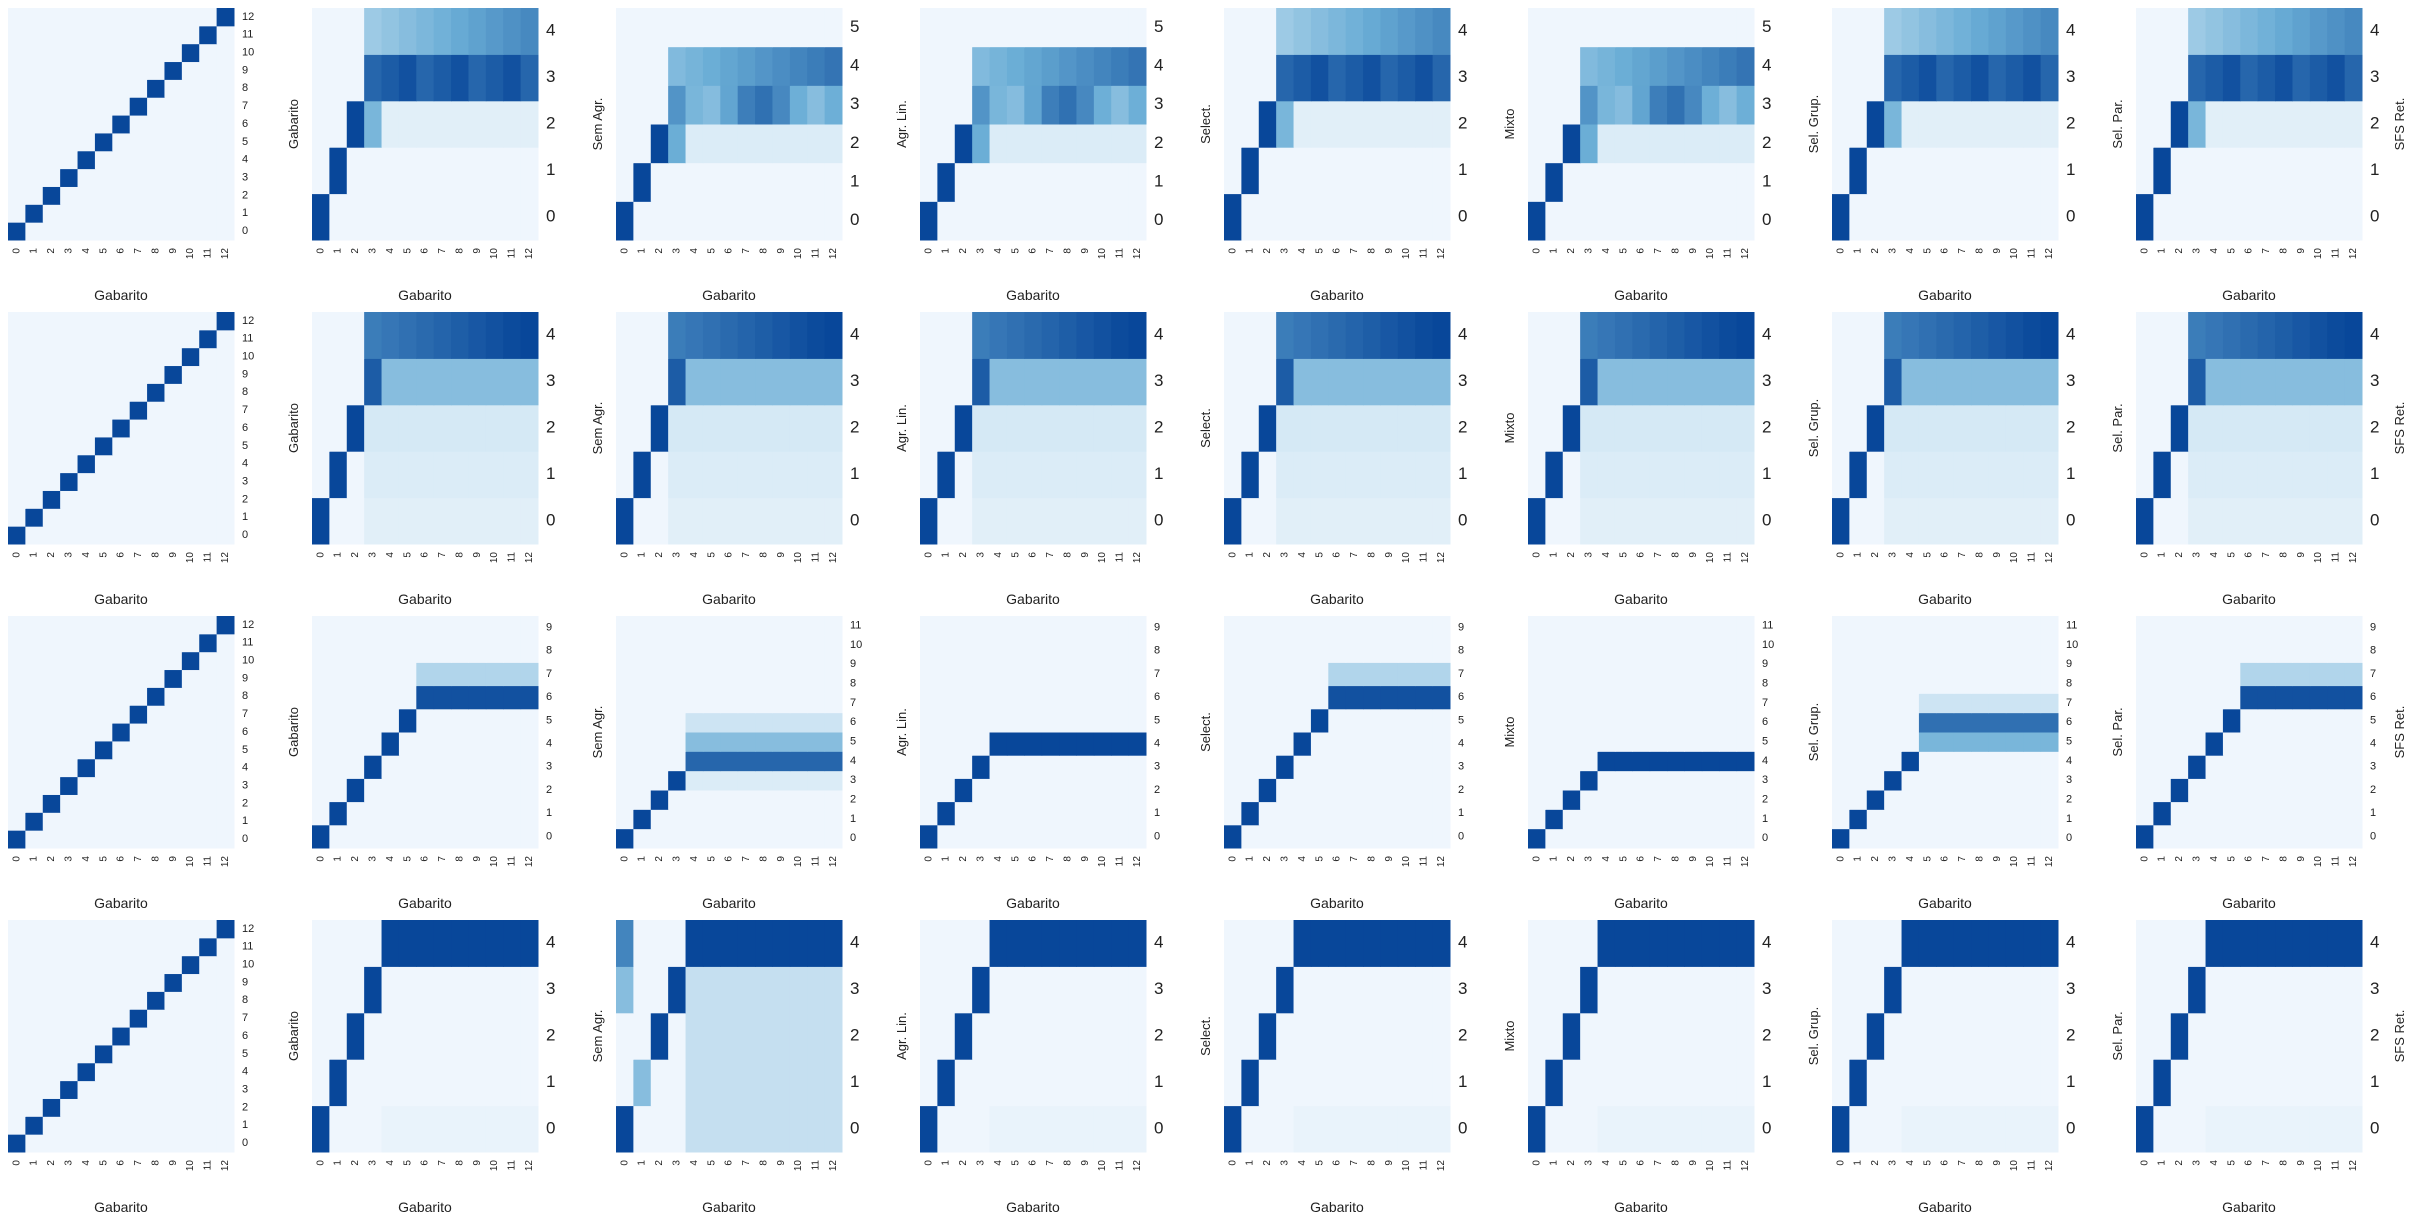 Image resolution: width=2432 pixels, height=1216 pixels. I want to click on y-tick-label: 9, so click(1461, 628).